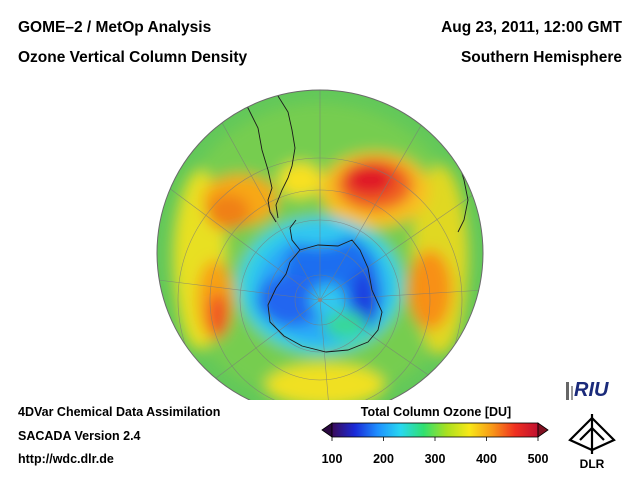 This screenshot has width=640, height=480. I want to click on footer-url: http://wdc.dlr.de, so click(66, 459).